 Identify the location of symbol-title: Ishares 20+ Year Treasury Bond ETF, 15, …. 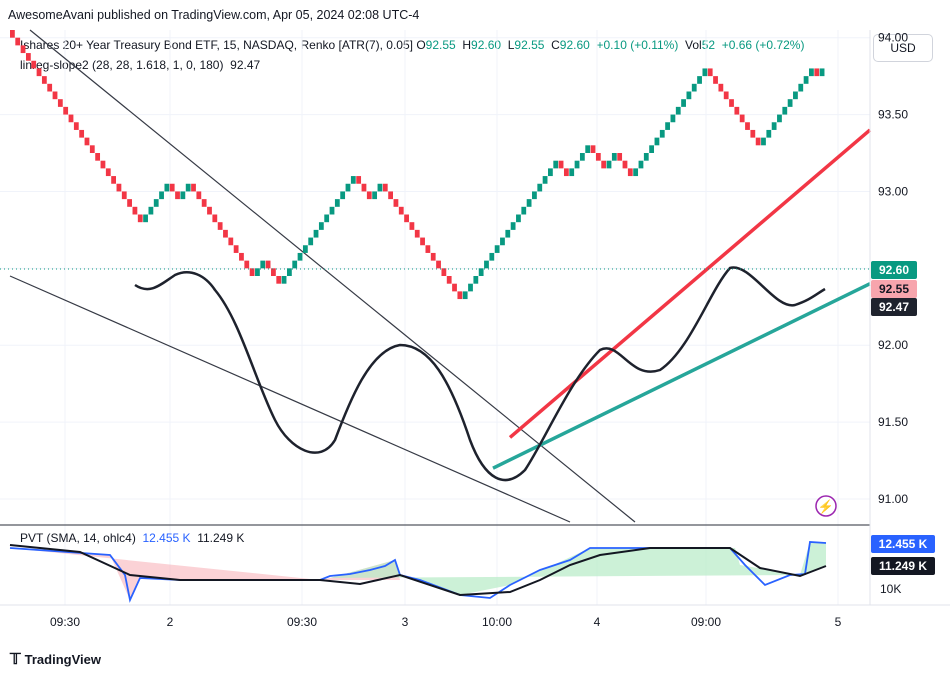
(216, 45).